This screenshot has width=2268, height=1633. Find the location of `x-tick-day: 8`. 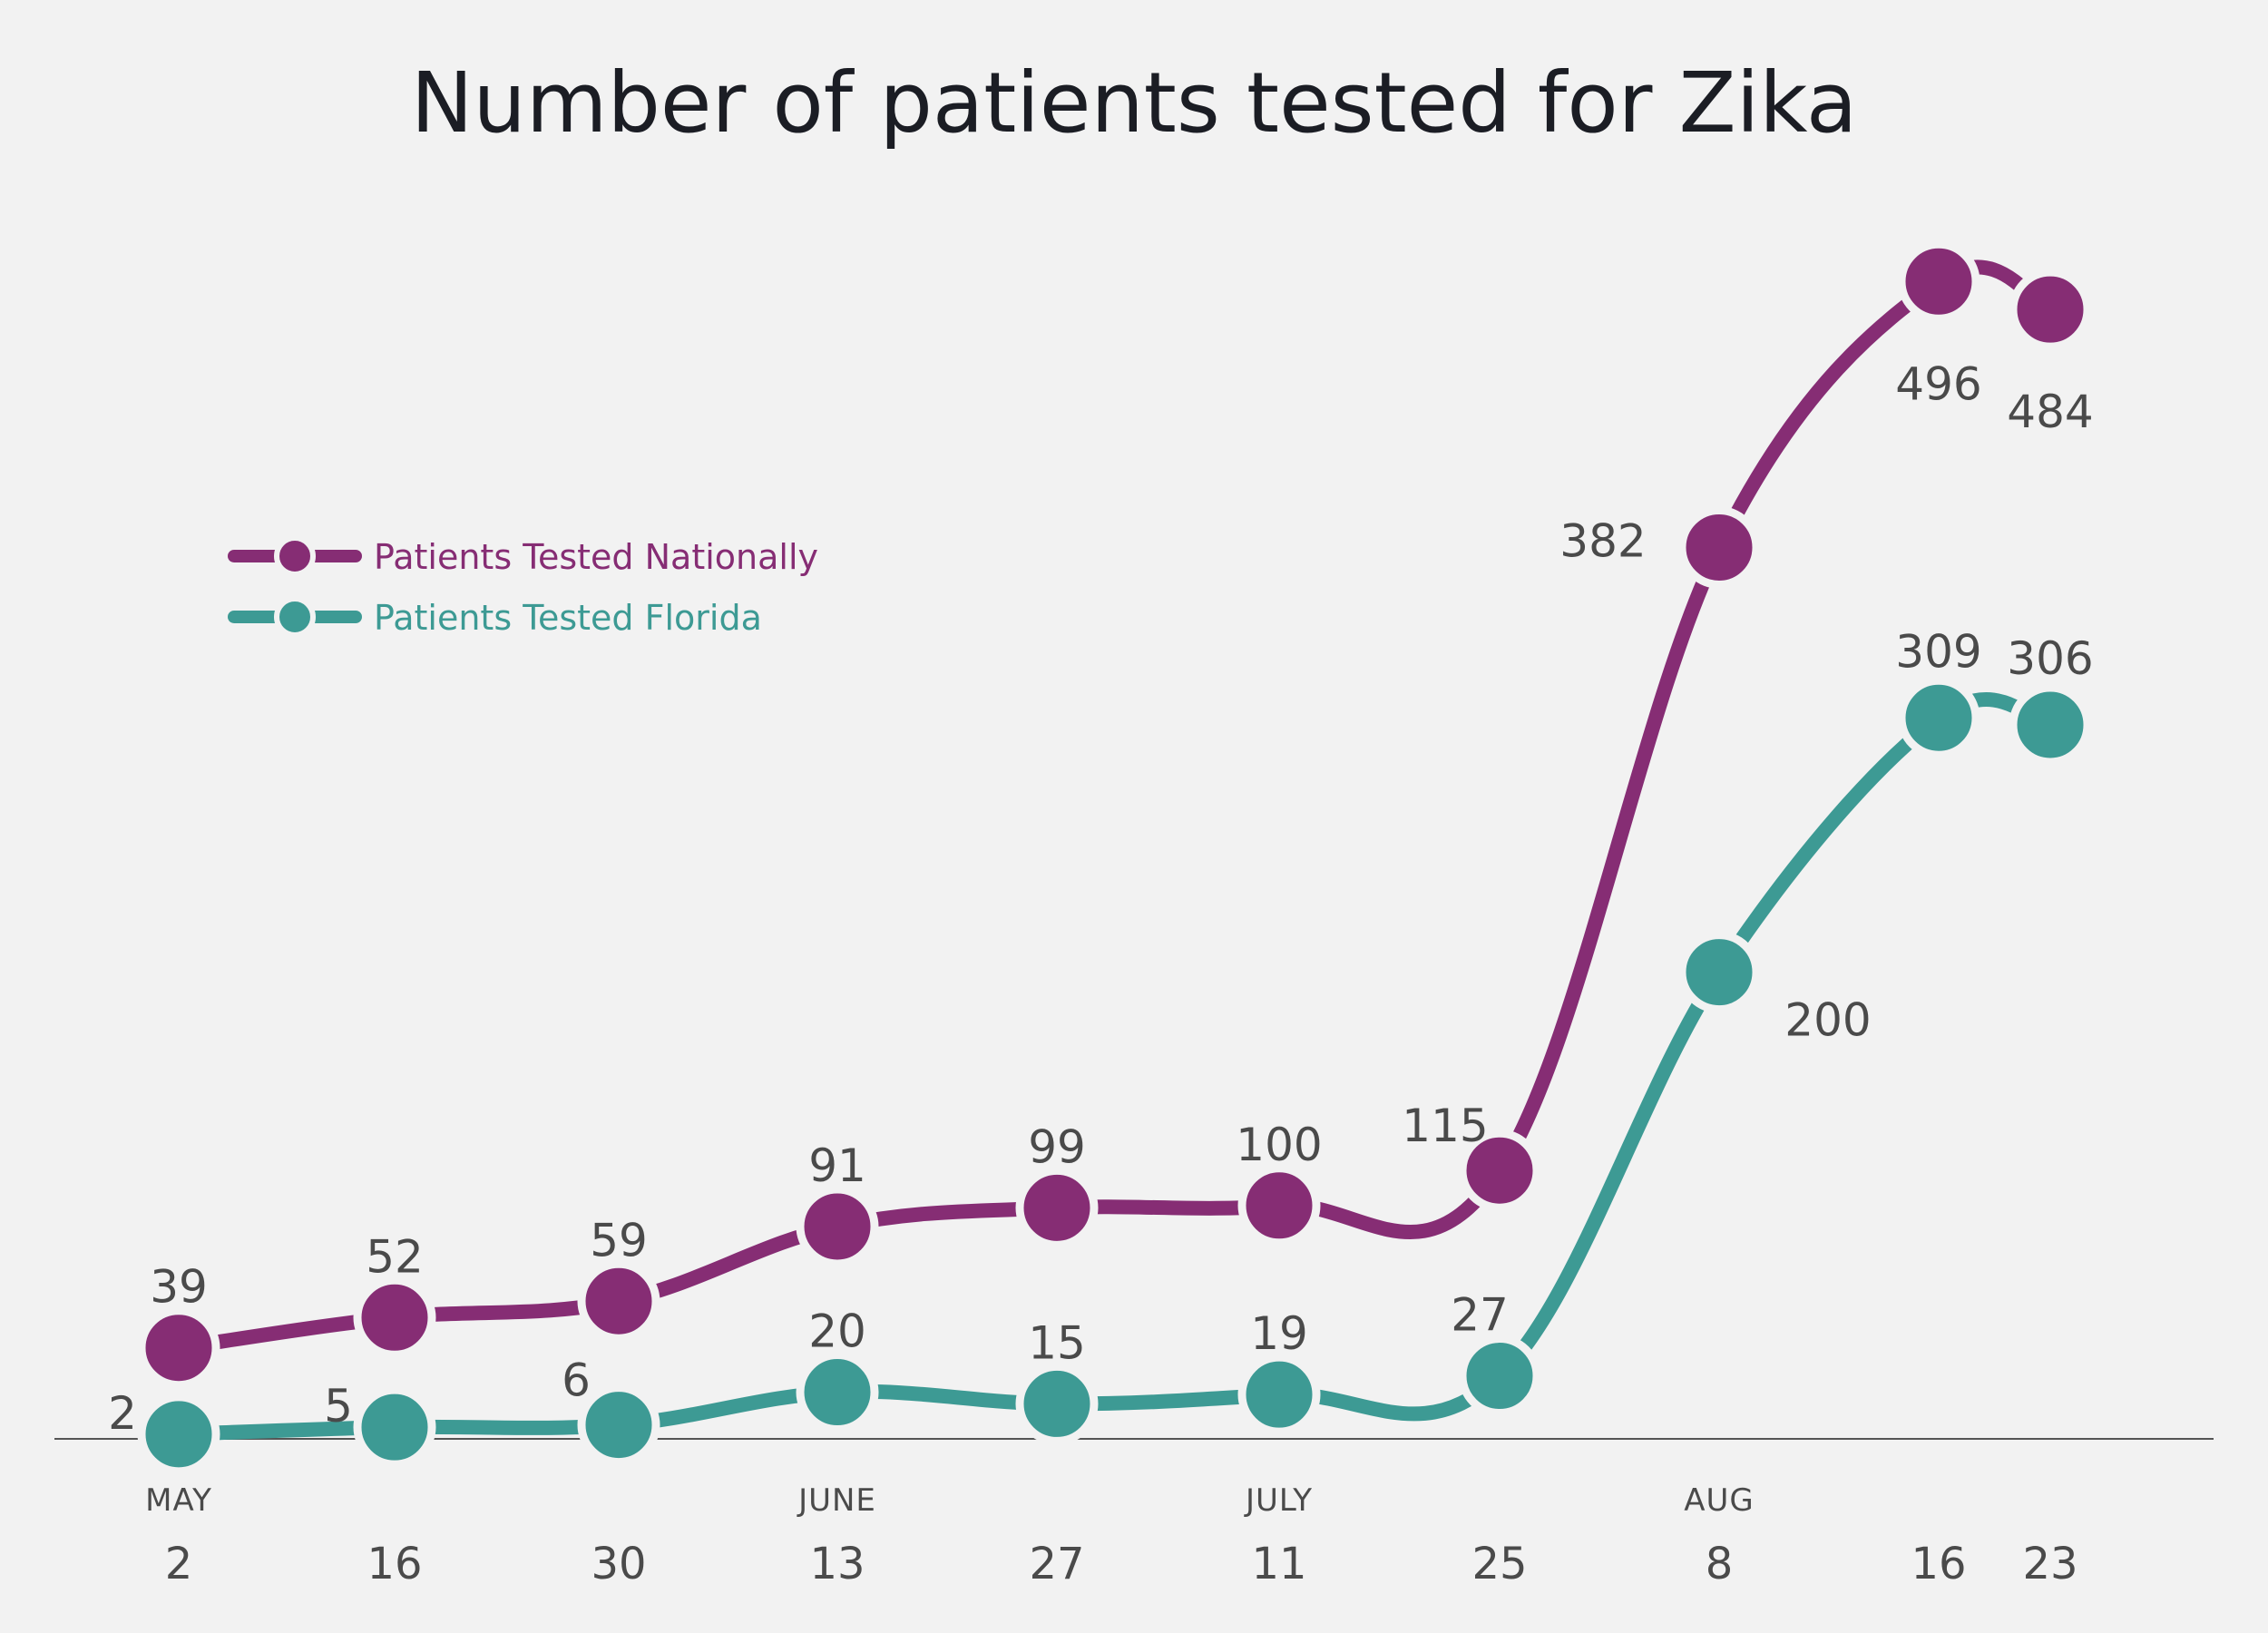

x-tick-day: 8 is located at coordinates (1720, 1564).